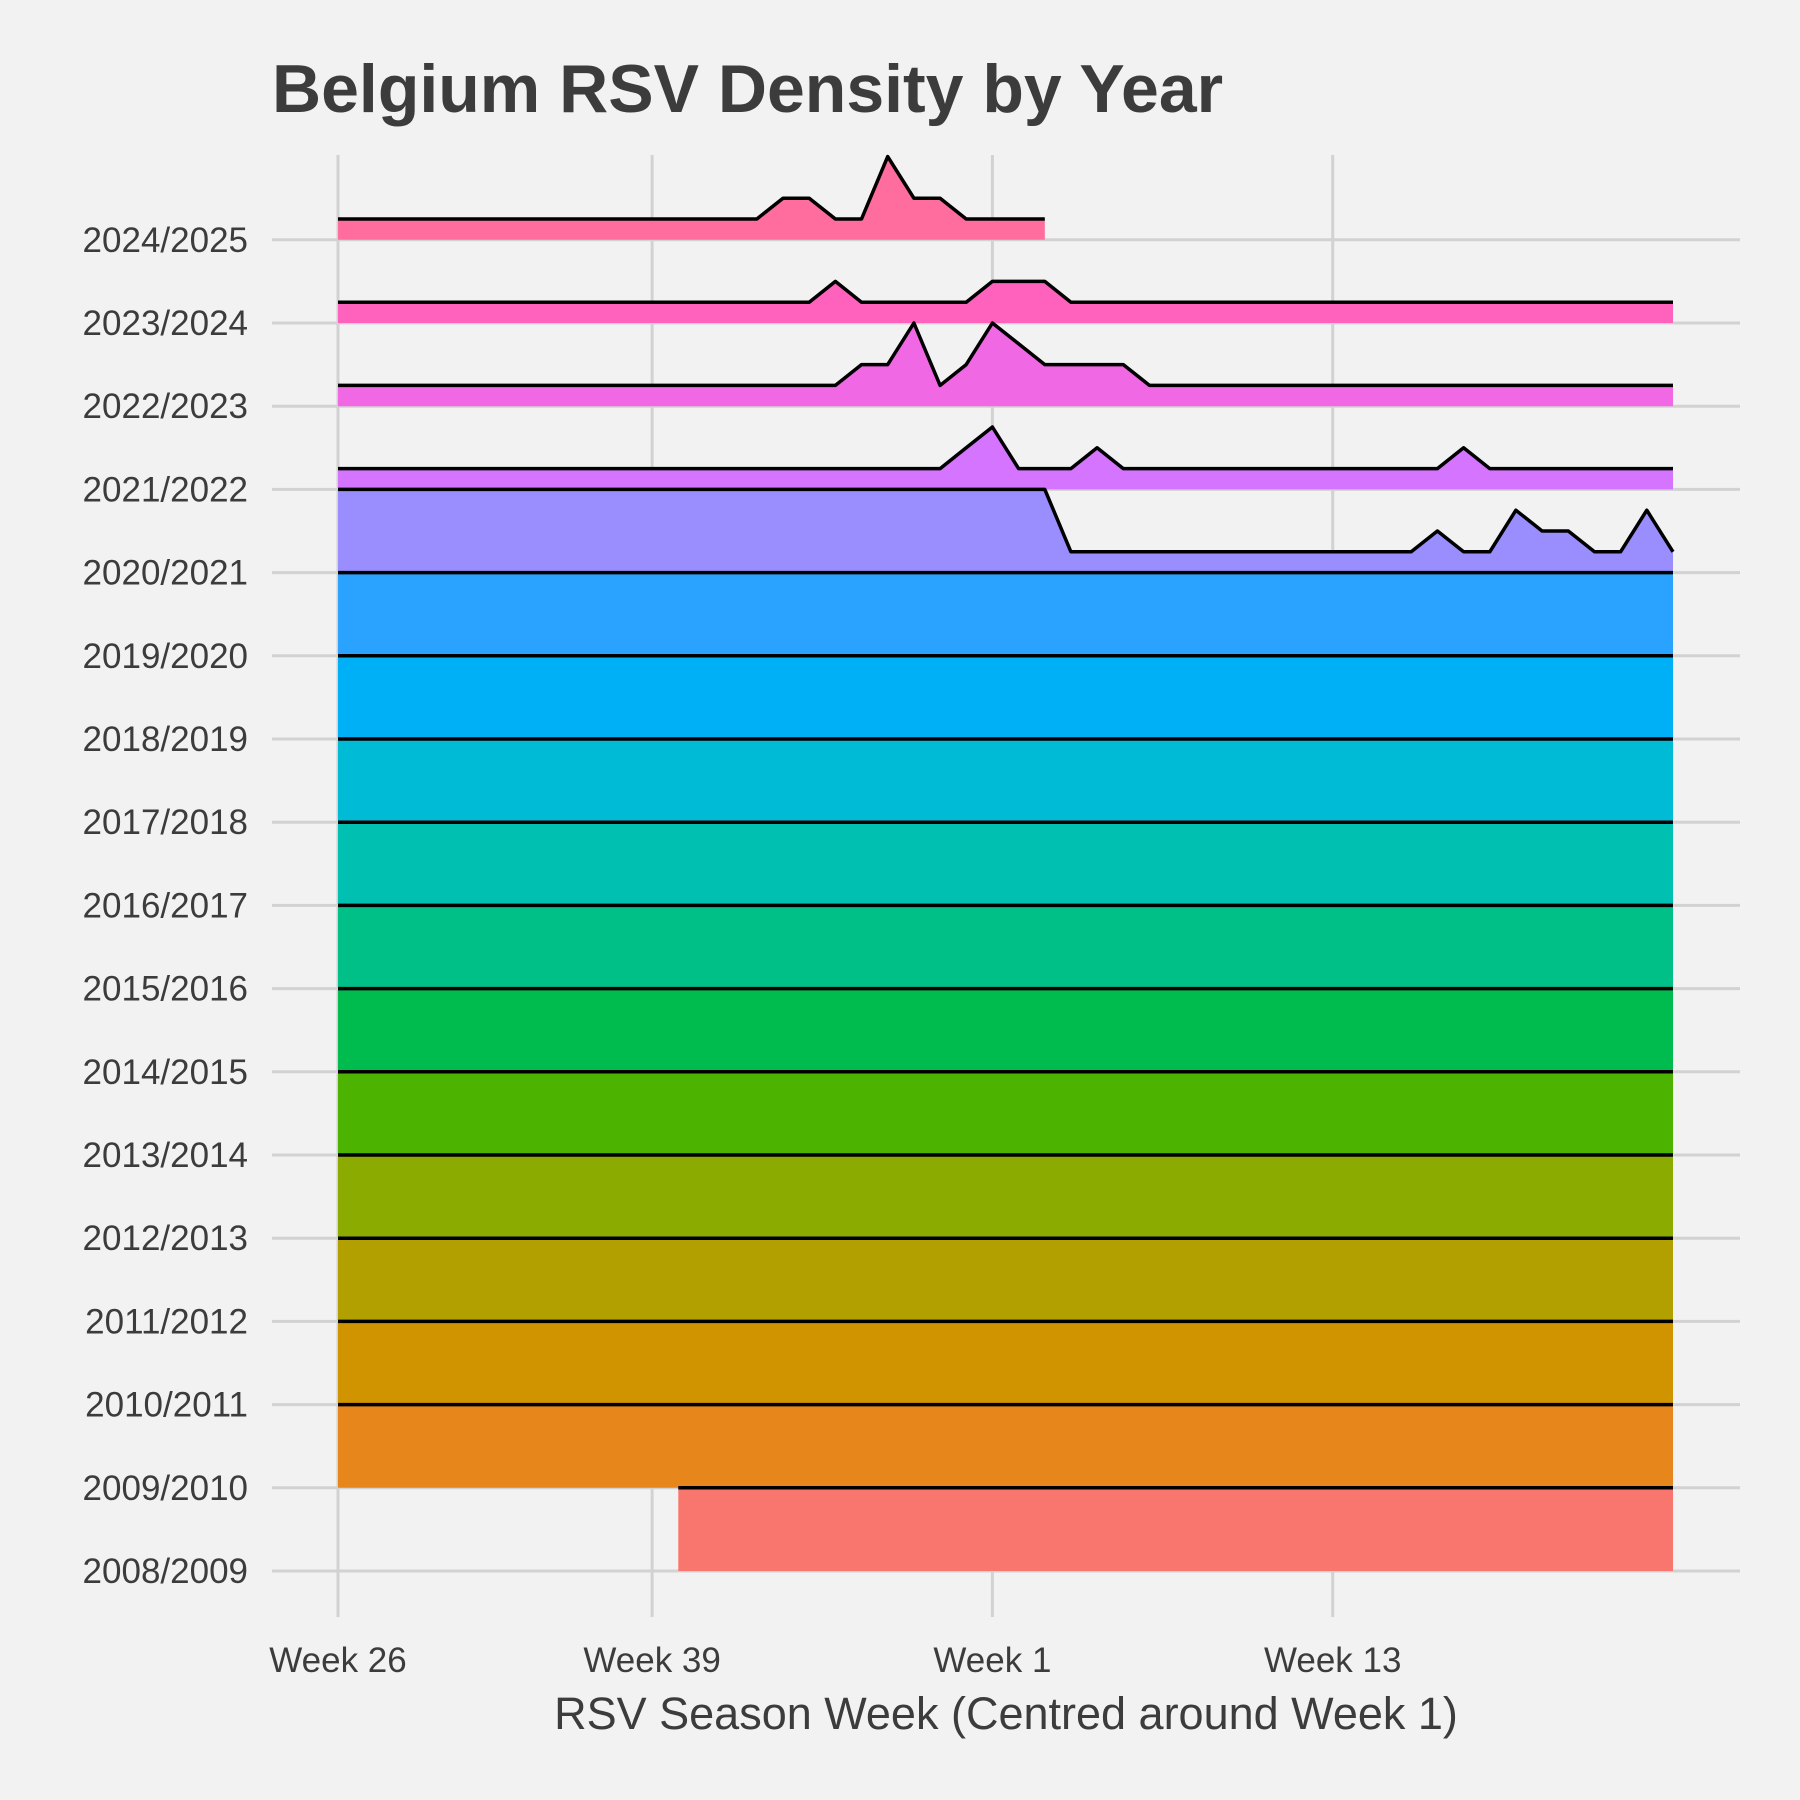  I want to click on ridge-2016-2017, so click(1005, 863).